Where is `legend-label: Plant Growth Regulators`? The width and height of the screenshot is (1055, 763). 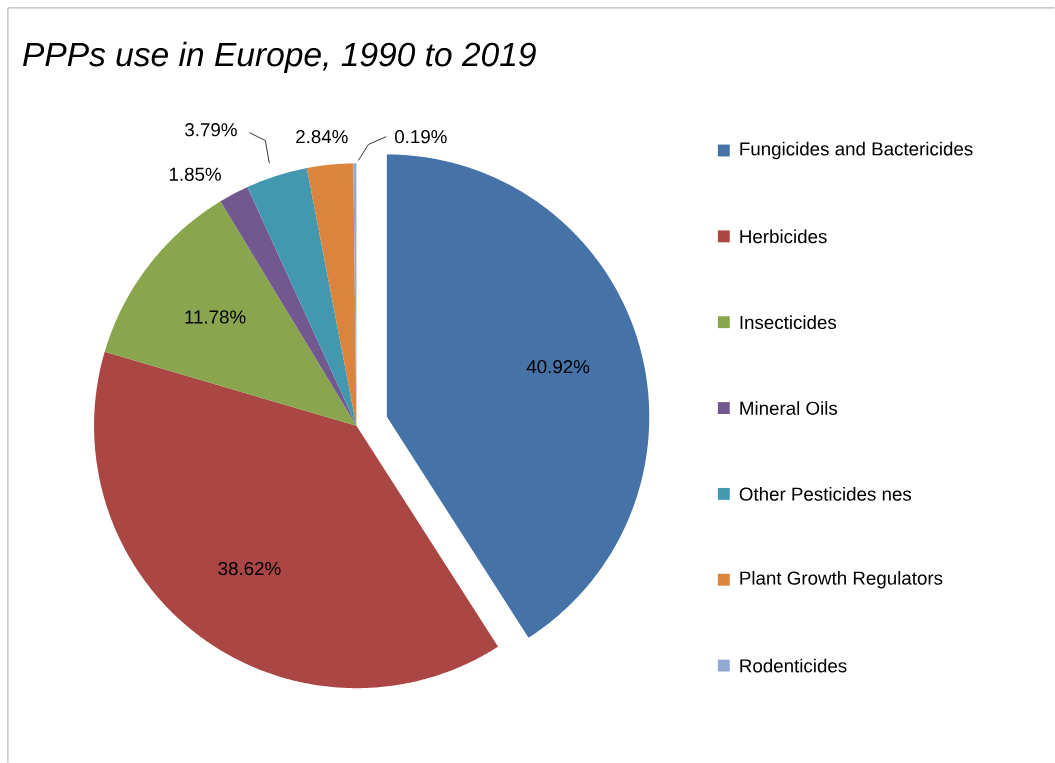
legend-label: Plant Growth Regulators is located at coordinates (841, 580).